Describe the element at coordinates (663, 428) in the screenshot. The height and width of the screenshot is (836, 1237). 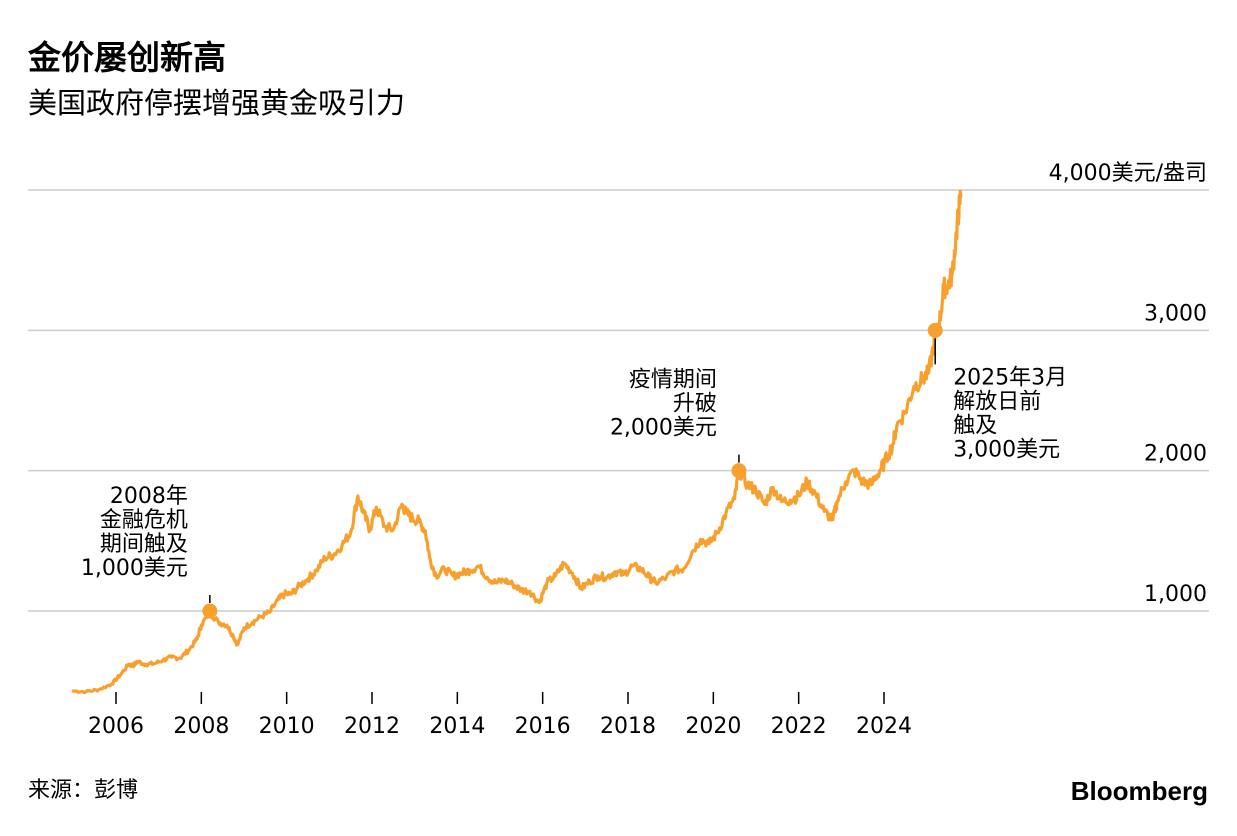
I see `annotation-text: 2,000美元` at that location.